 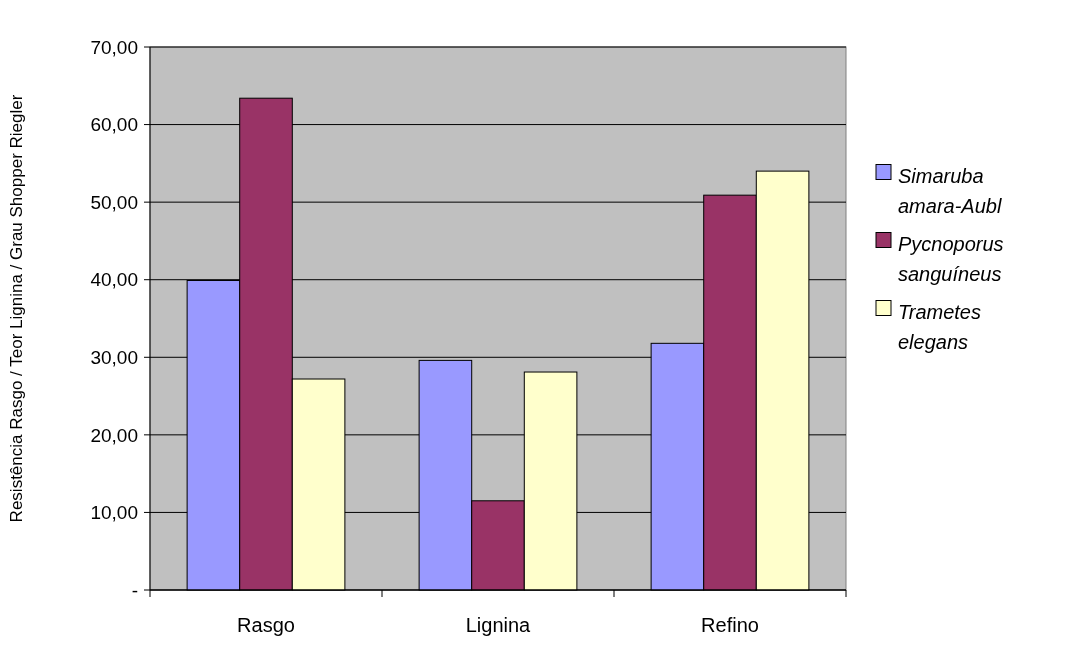 What do you see at coordinates (951, 258) in the screenshot?
I see `legend-label: Pycnoporus sanguíneus` at bounding box center [951, 258].